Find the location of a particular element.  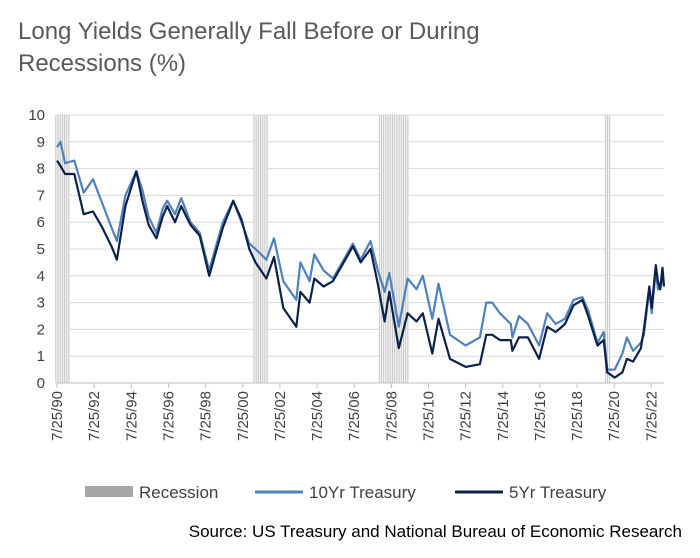

x-tick-label: 7/25/12 is located at coordinates (466, 416).